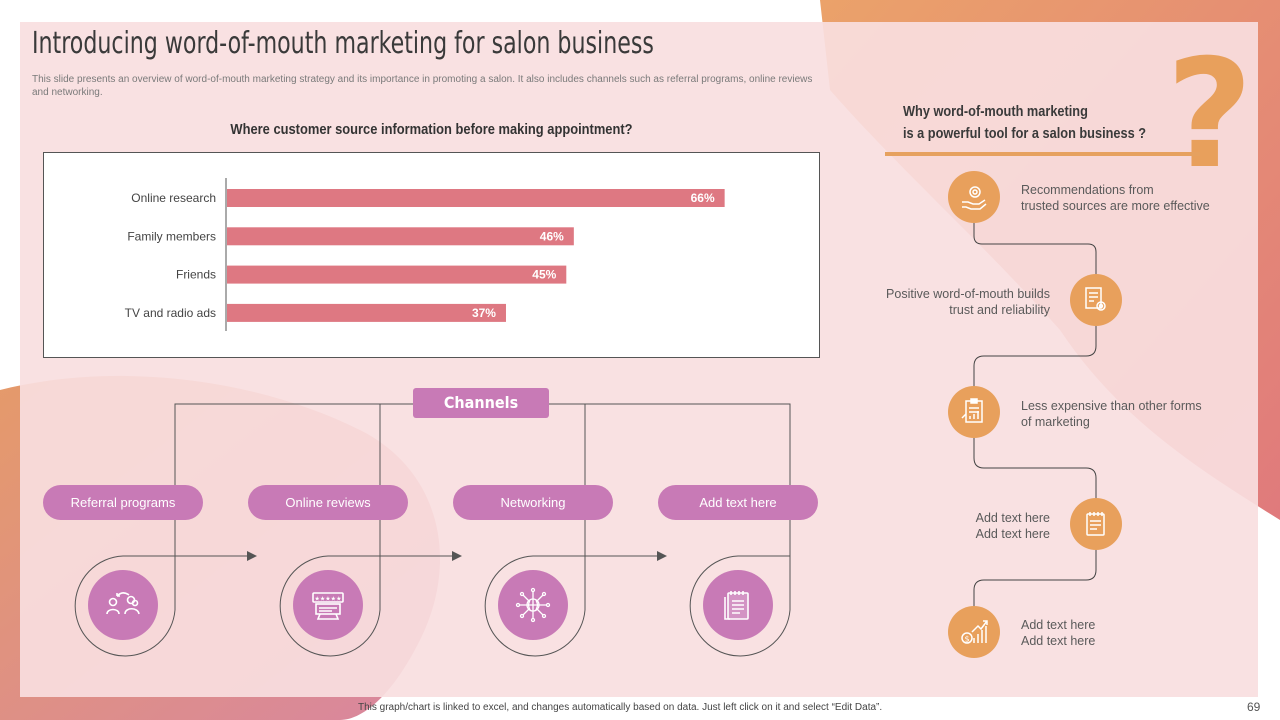 Image resolution: width=1280 pixels, height=720 pixels. Describe the element at coordinates (544, 275) in the screenshot. I see `data-label: 45%` at that location.